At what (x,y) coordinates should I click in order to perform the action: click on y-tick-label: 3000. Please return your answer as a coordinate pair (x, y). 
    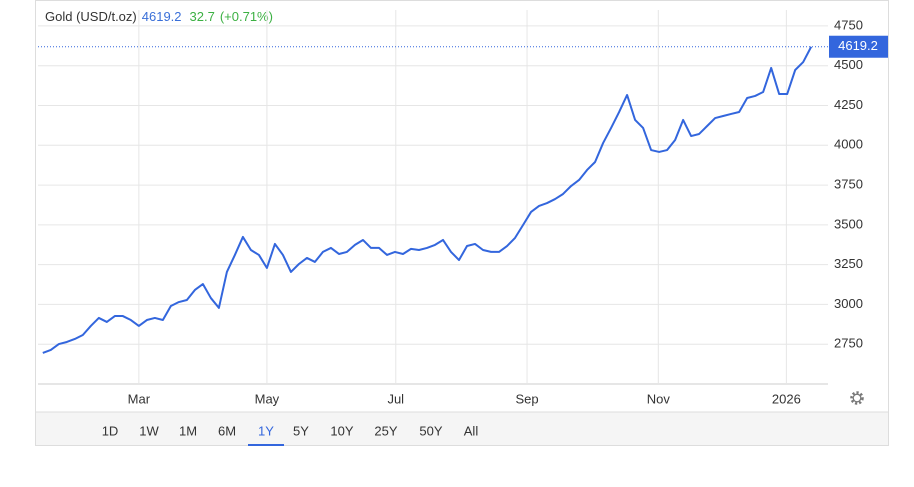
    Looking at the image, I should click on (848, 303).